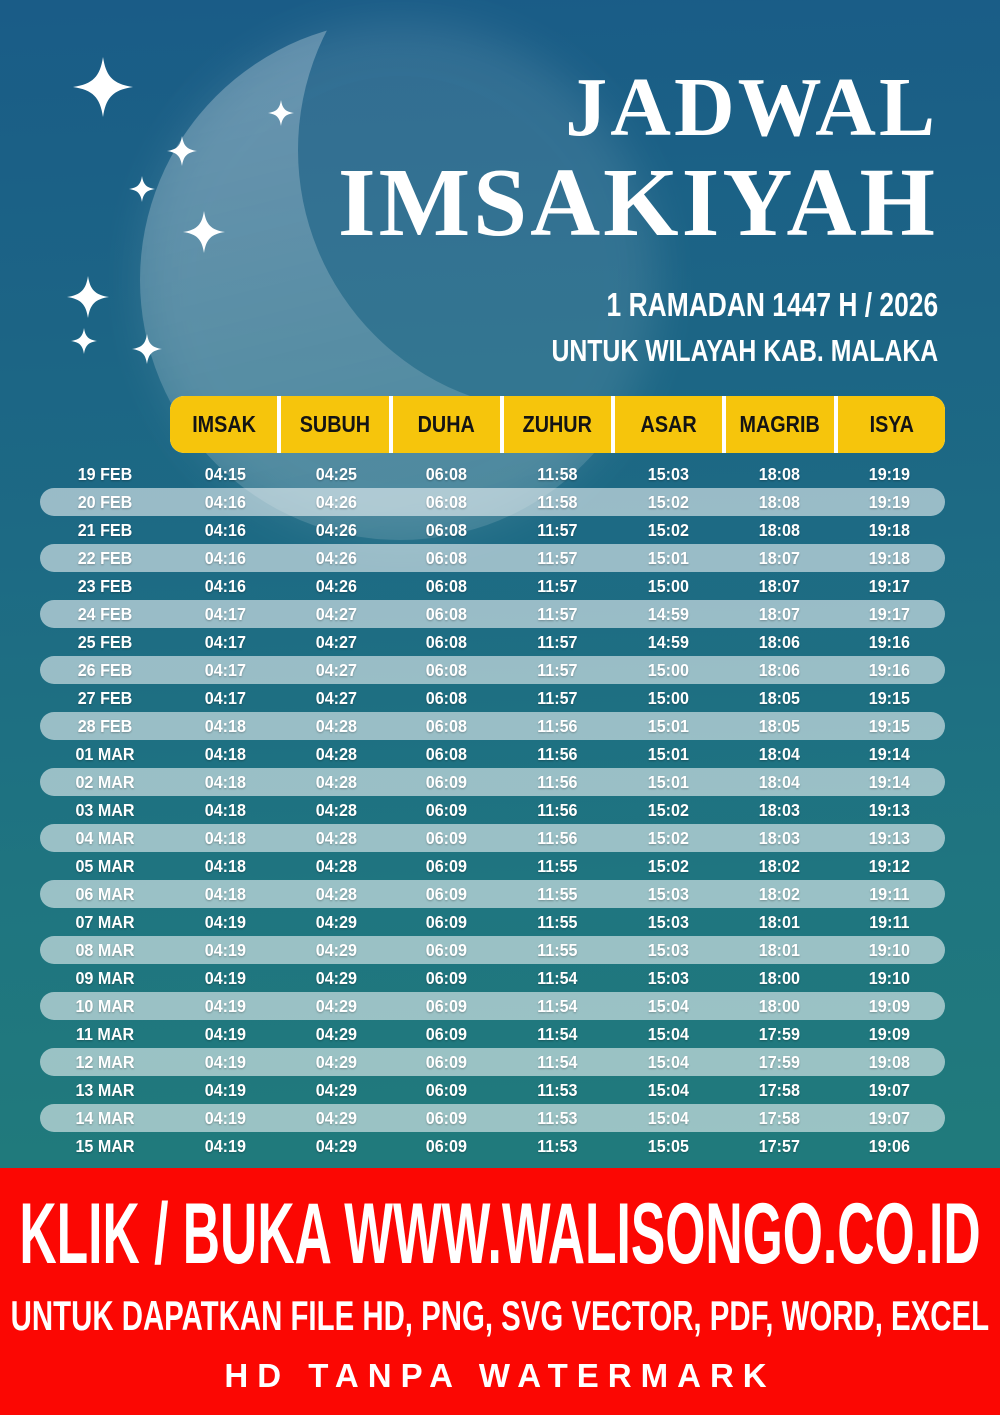  What do you see at coordinates (772, 304) in the screenshot?
I see `subtitle-date: 1 RAMADAN 1447 H / 2026` at bounding box center [772, 304].